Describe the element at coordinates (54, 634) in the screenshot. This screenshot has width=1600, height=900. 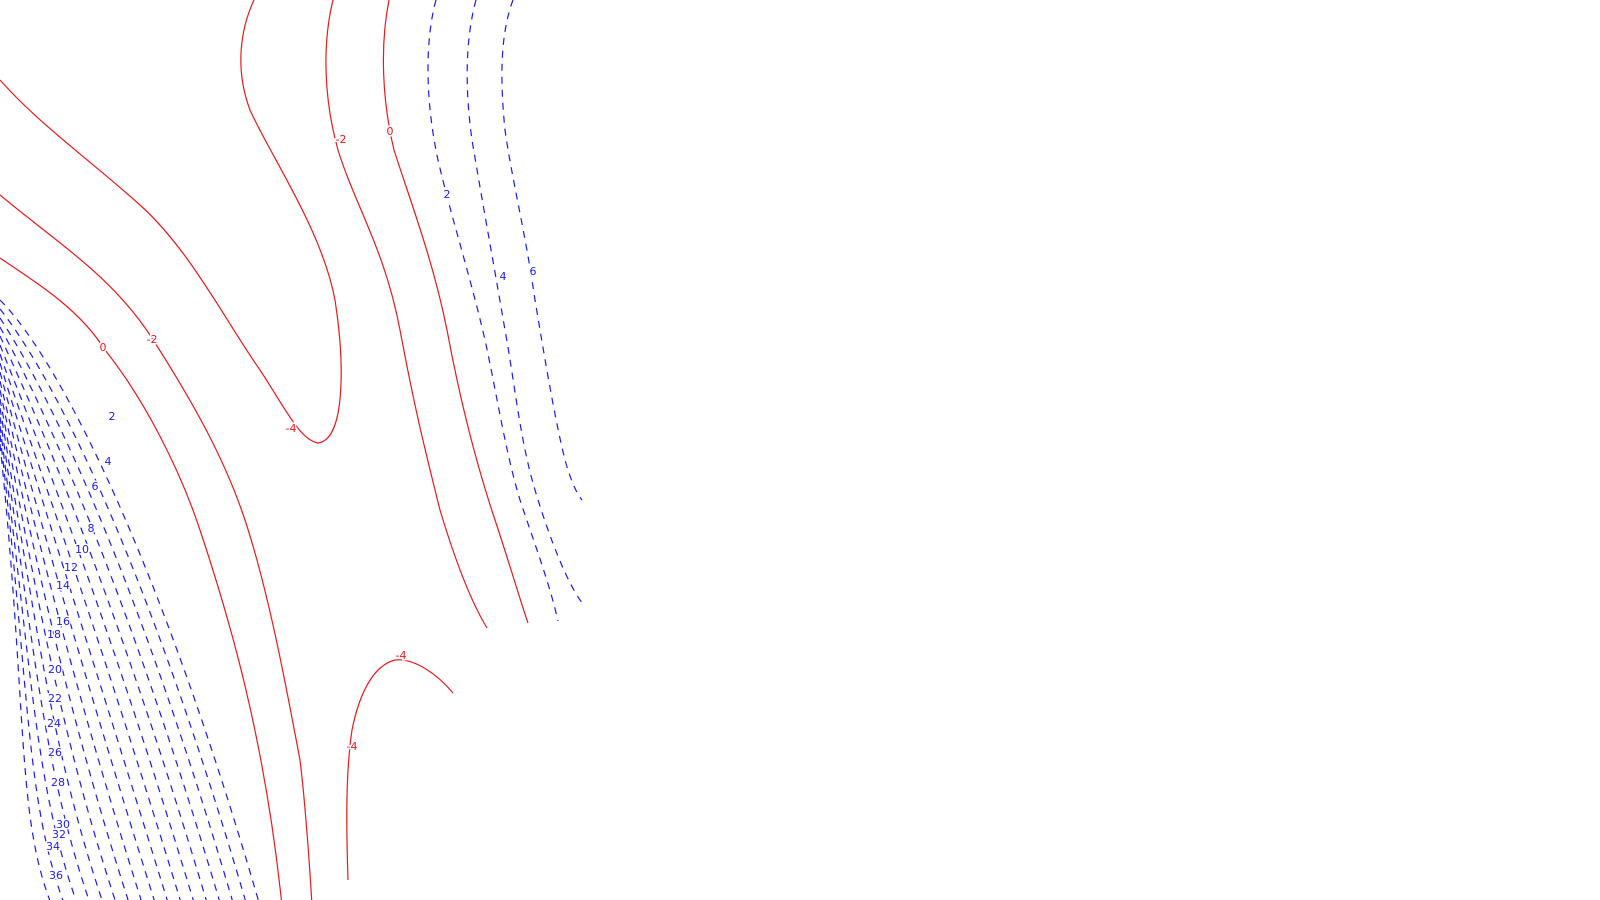
I see `contour-label: 18` at that location.